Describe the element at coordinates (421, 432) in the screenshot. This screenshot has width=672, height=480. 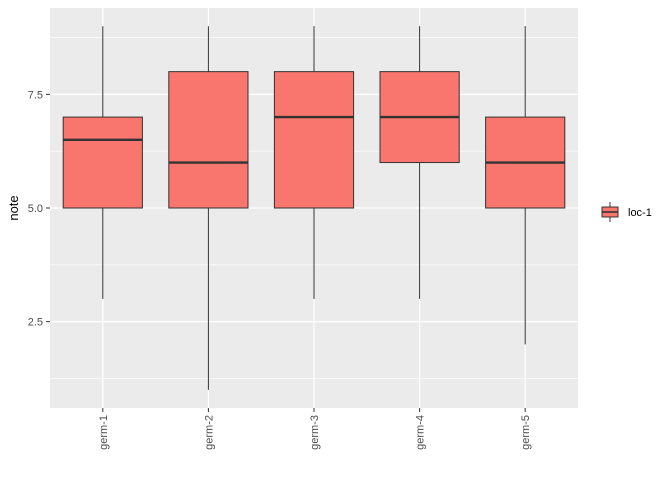
I see `x-tick-label: germ-4` at that location.